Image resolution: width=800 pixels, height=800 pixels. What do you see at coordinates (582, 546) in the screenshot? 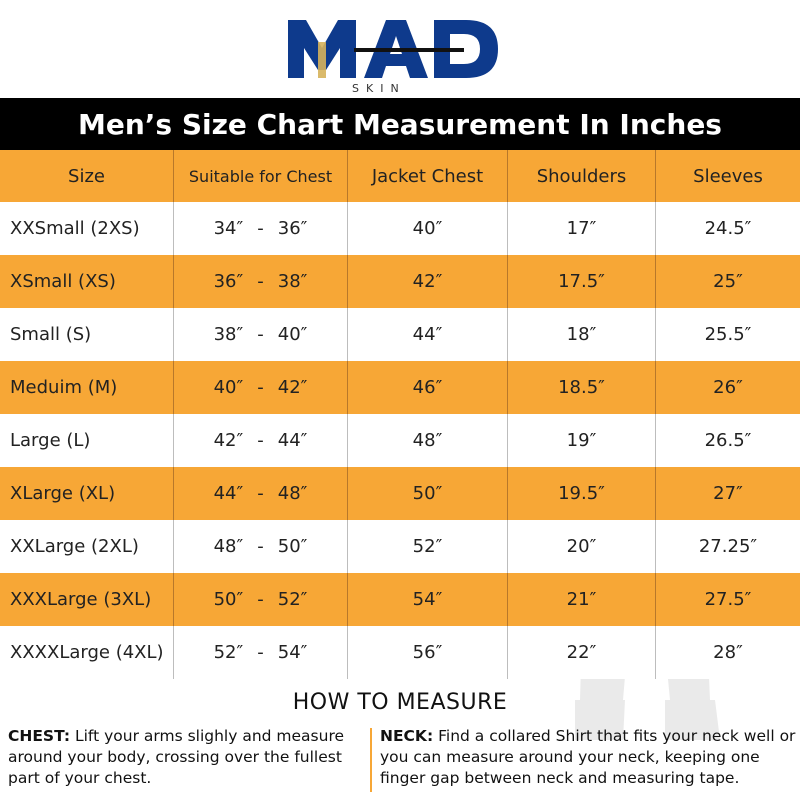
I see `shoulders-cell: 20″` at bounding box center [582, 546].